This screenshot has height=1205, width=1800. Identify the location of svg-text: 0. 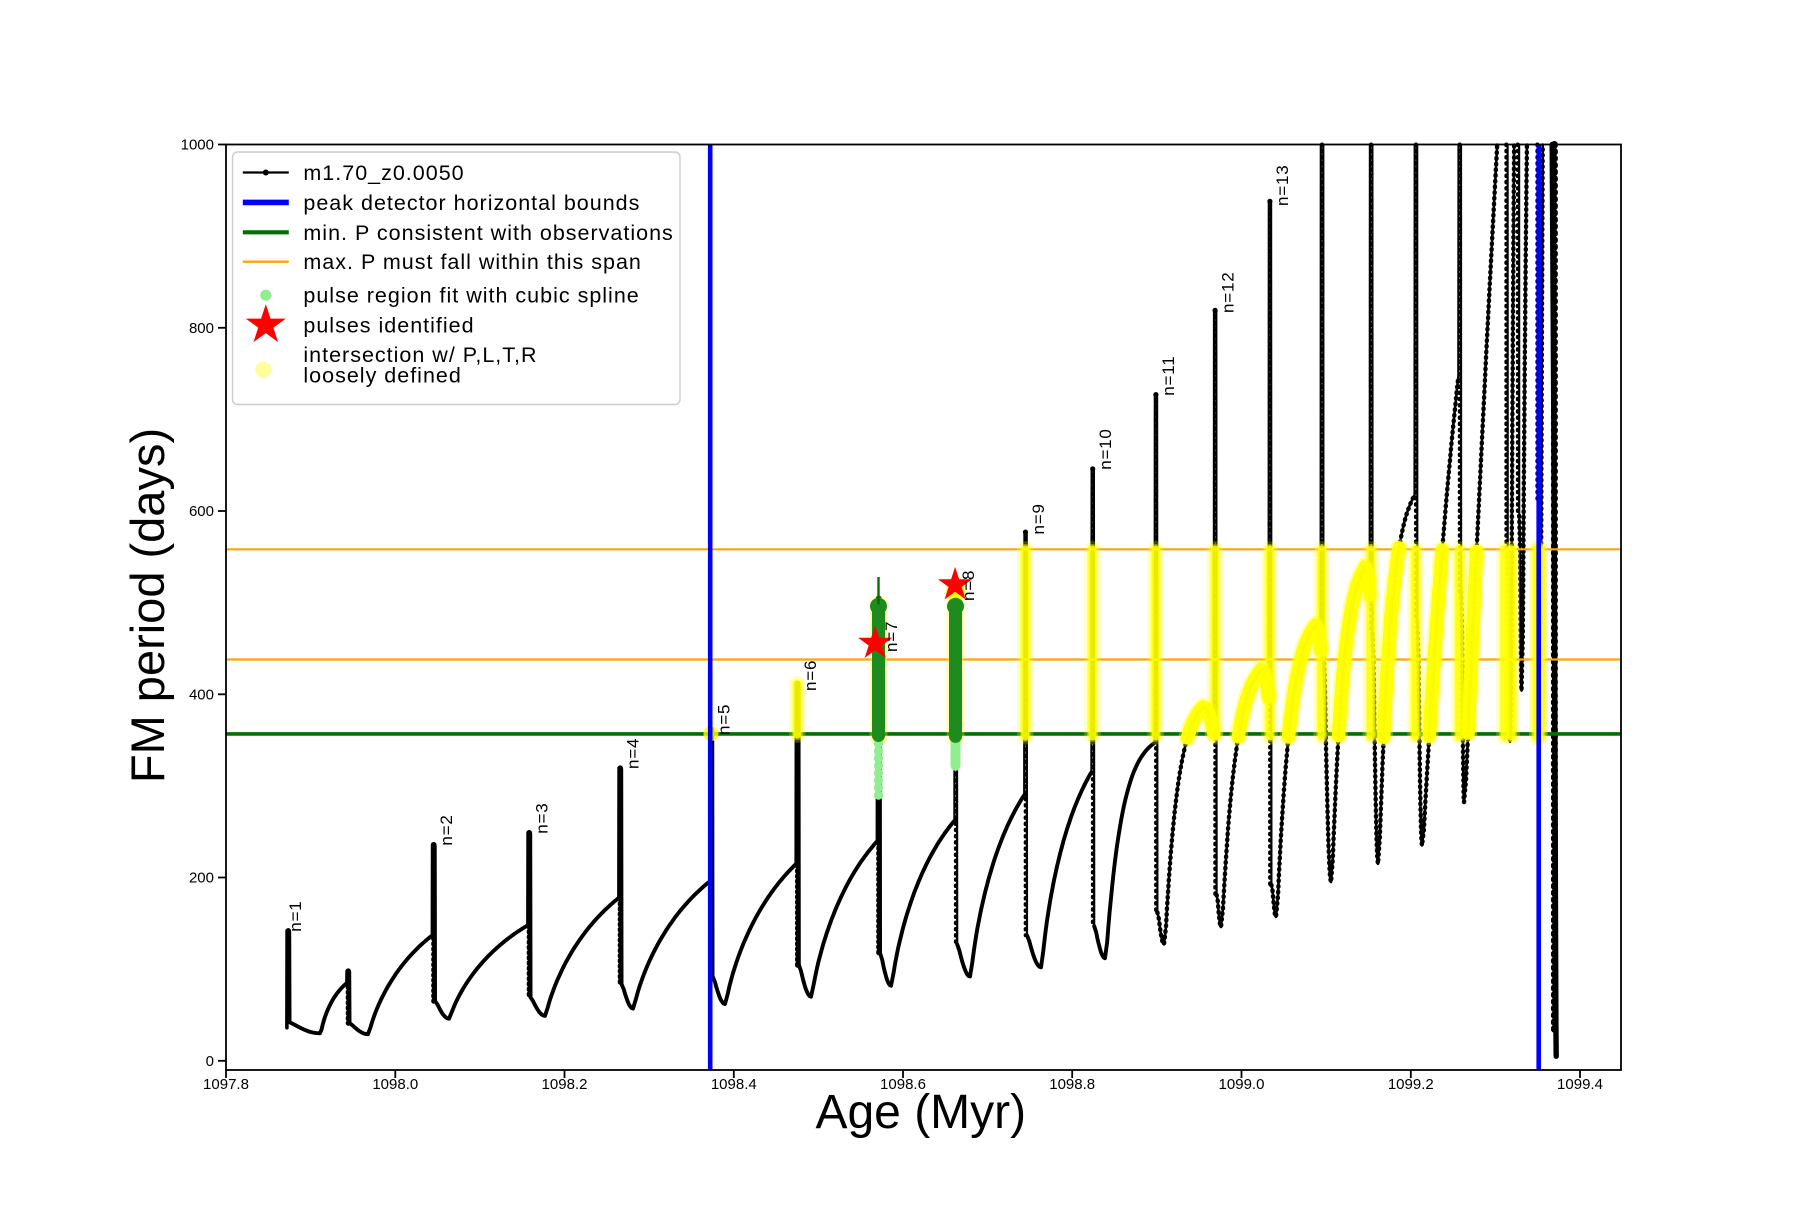
(210, 1061).